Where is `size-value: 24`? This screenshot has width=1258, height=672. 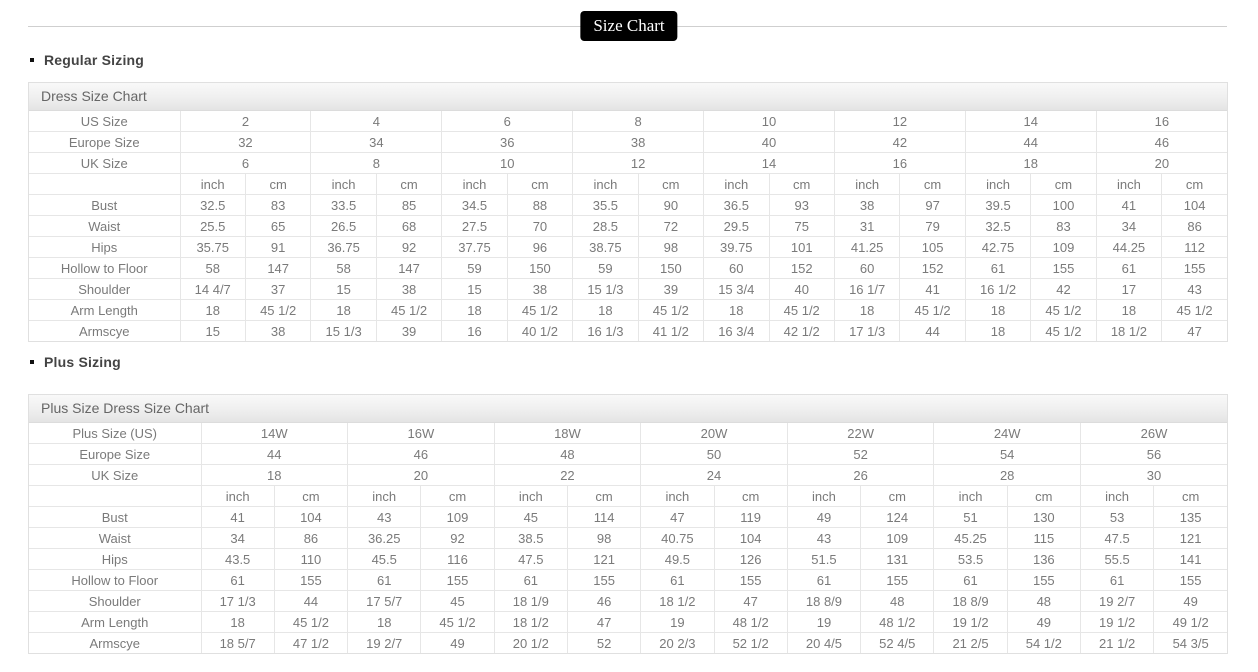 size-value: 24 is located at coordinates (714, 475).